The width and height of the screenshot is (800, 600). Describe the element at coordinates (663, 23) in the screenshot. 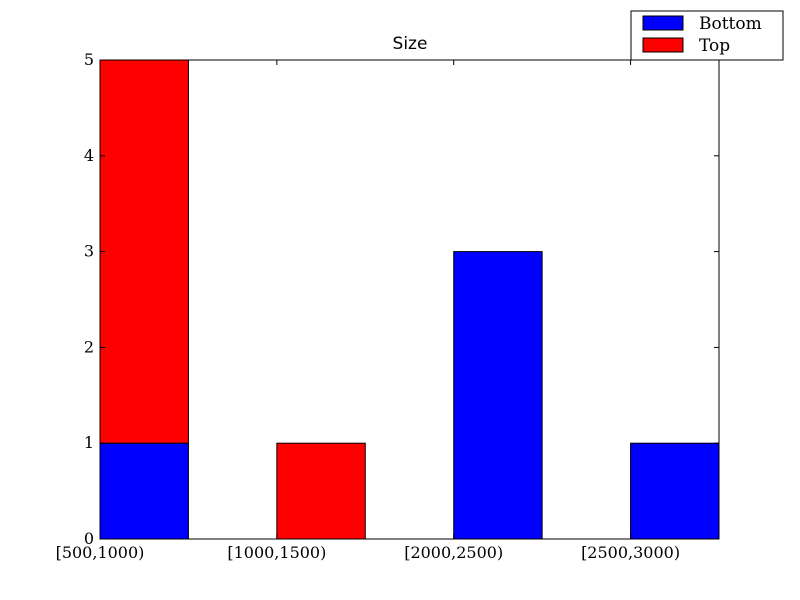

I see `legend-swatch-bottom` at that location.